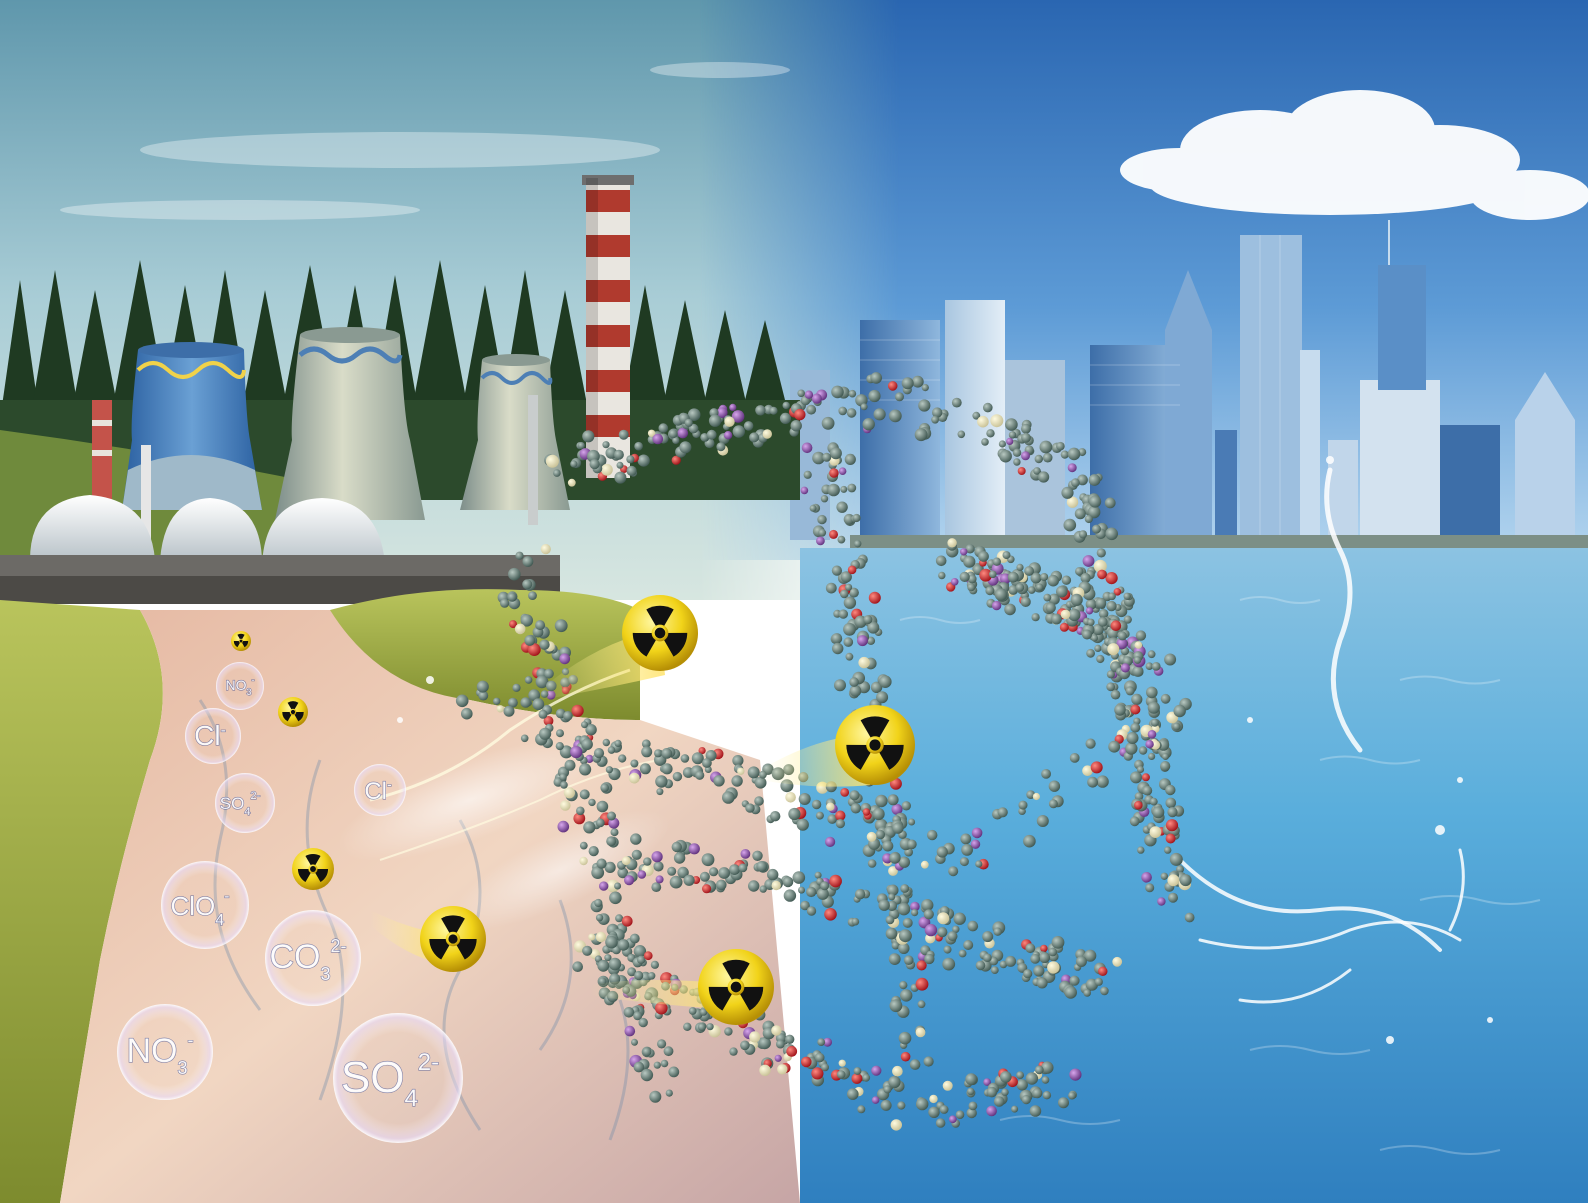 This screenshot has height=1203, width=1588. Describe the element at coordinates (736, 987) in the screenshot. I see `radiation-icon` at that location.